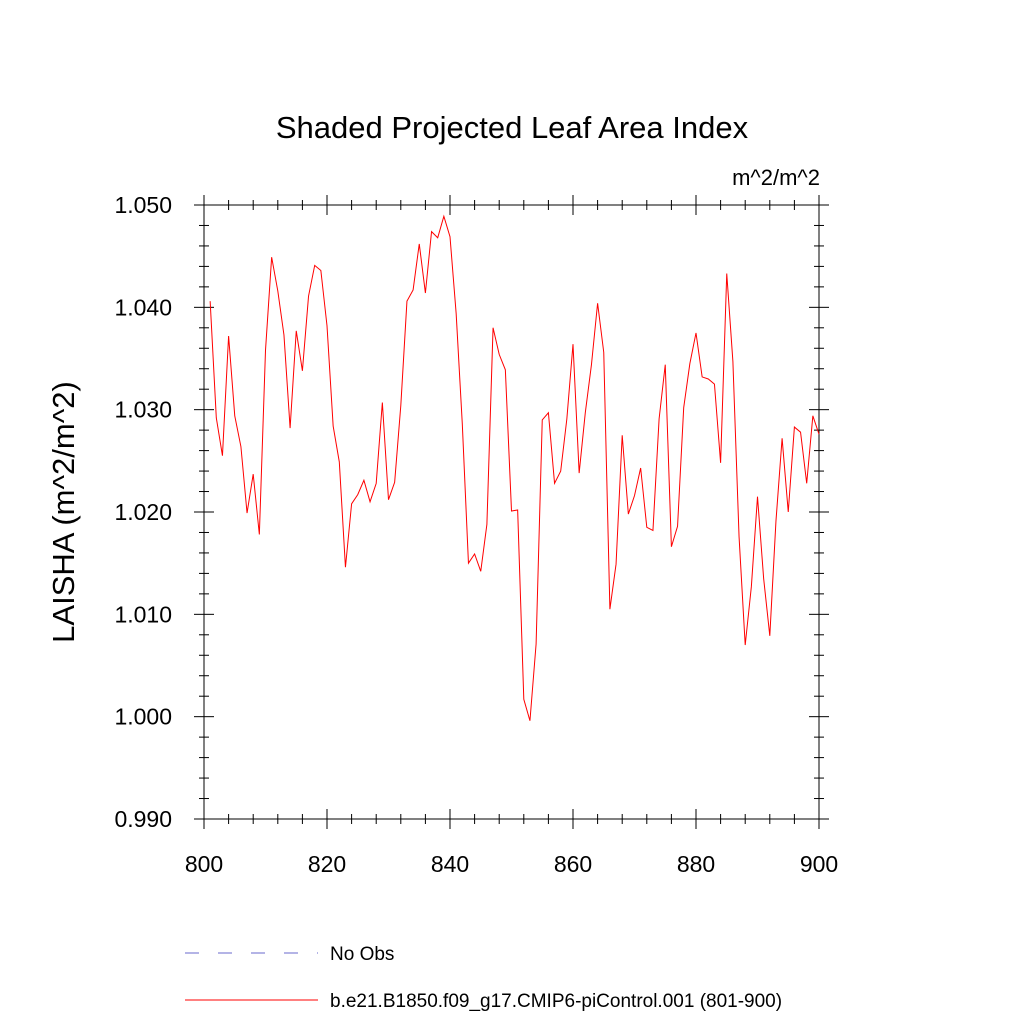 The height and width of the screenshot is (1024, 1024). What do you see at coordinates (143, 614) in the screenshot?
I see `y-tick-label: 1.010` at bounding box center [143, 614].